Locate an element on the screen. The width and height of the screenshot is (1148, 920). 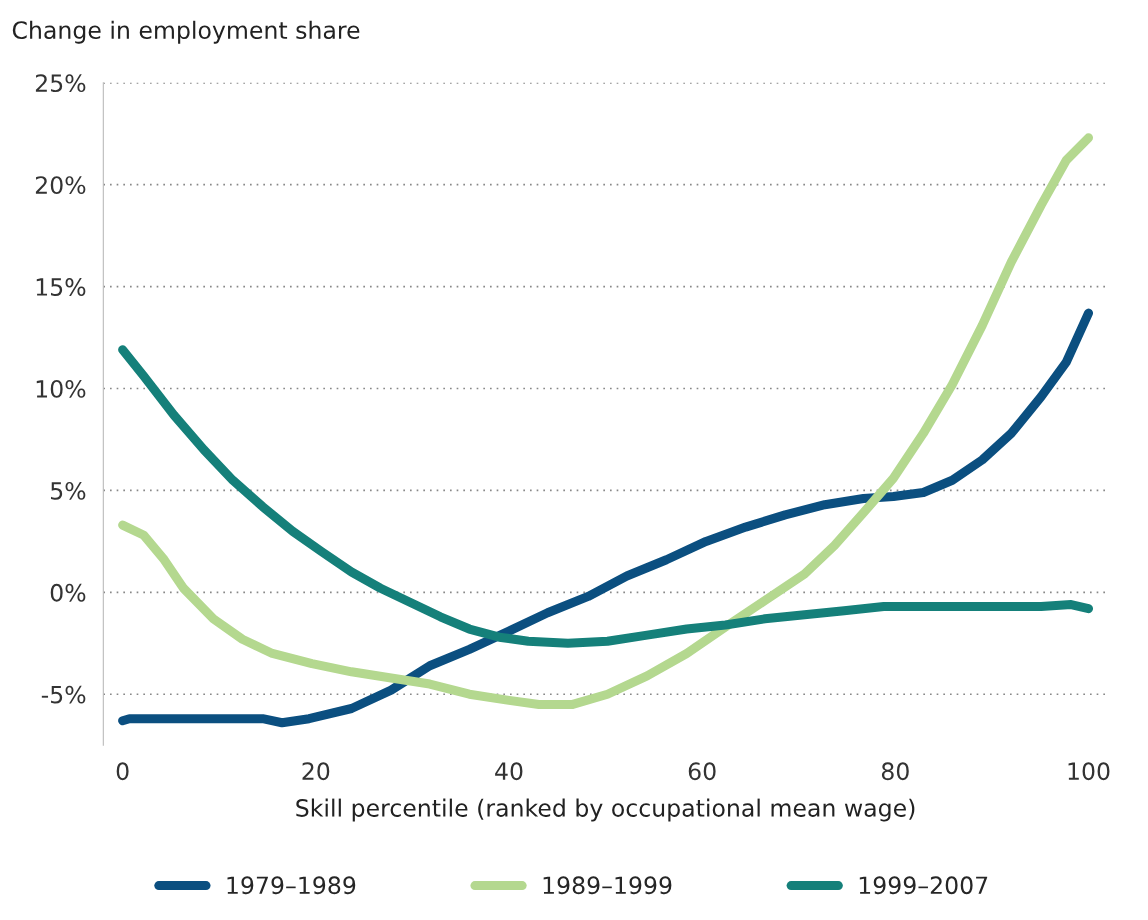
x-axis-title: Skill percentile (ranked by occupational mean wage) is located at coordinates (605, 810).